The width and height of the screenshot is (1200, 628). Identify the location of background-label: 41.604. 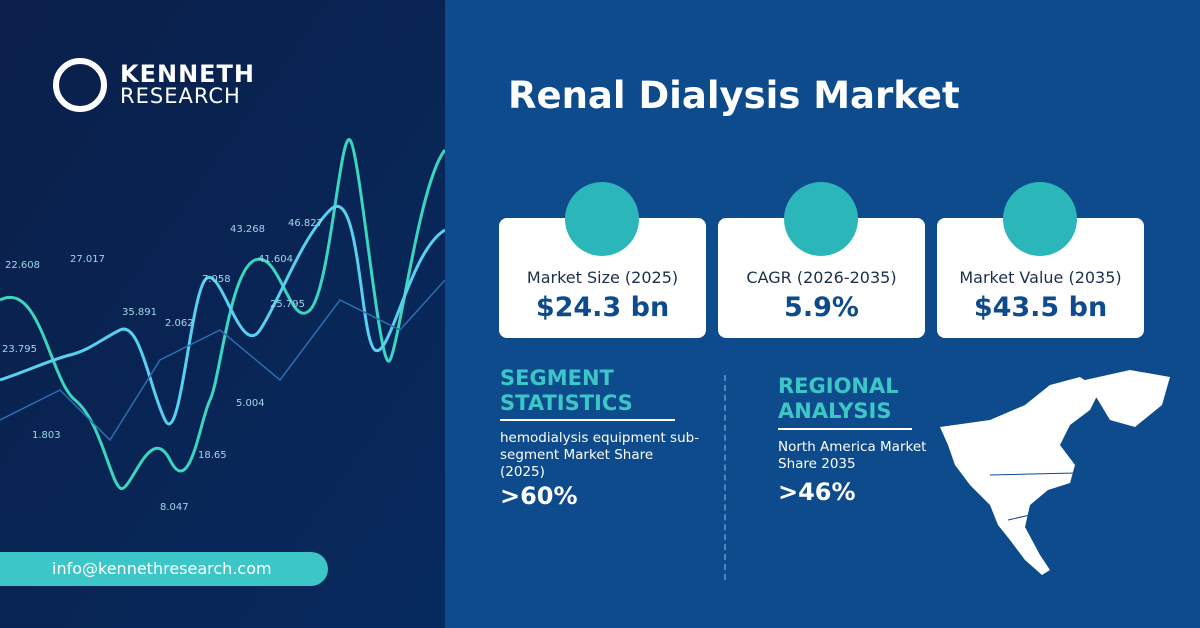
(275, 259).